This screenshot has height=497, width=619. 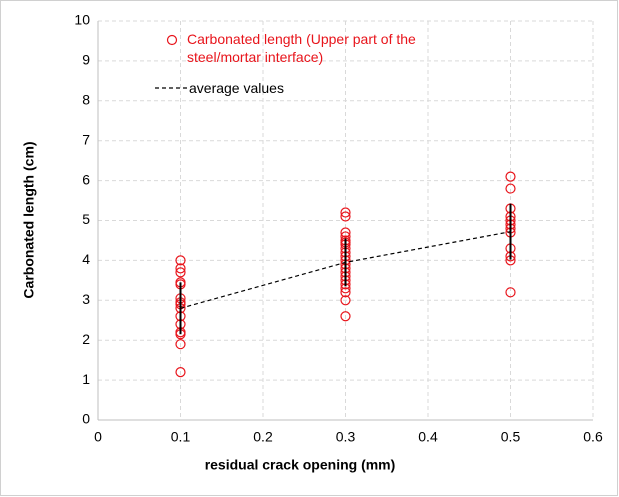 What do you see at coordinates (86, 179) in the screenshot?
I see `y-tick-label: 6` at bounding box center [86, 179].